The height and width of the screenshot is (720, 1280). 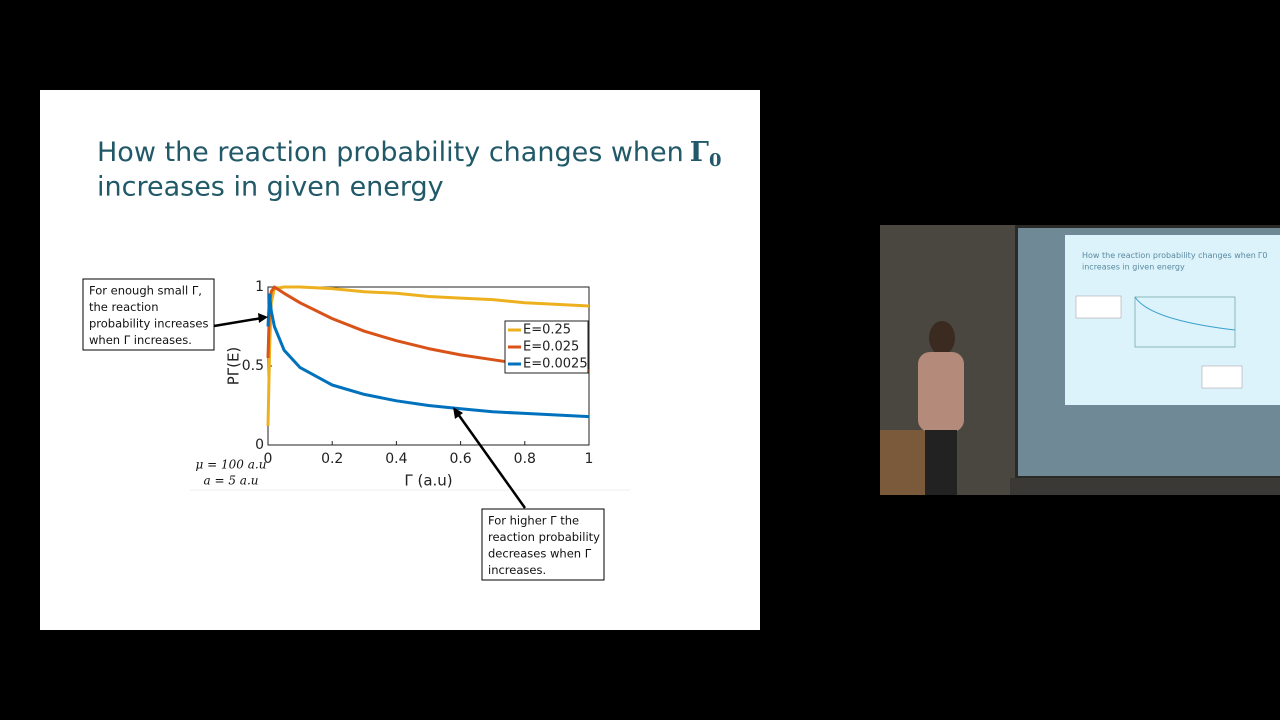 What do you see at coordinates (332, 459) in the screenshot?
I see `x-tick-label: 0.2` at bounding box center [332, 459].